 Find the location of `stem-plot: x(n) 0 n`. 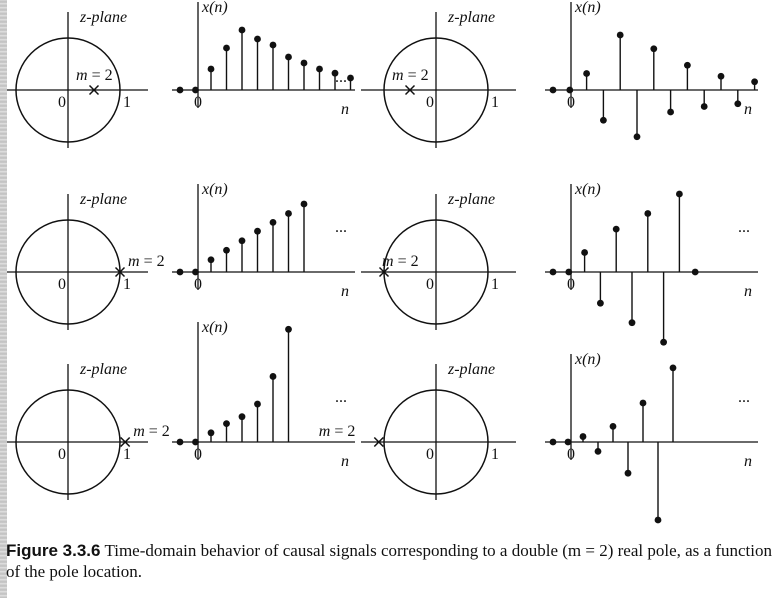

stem-plot: x(n) 0 n is located at coordinates (651, 70).